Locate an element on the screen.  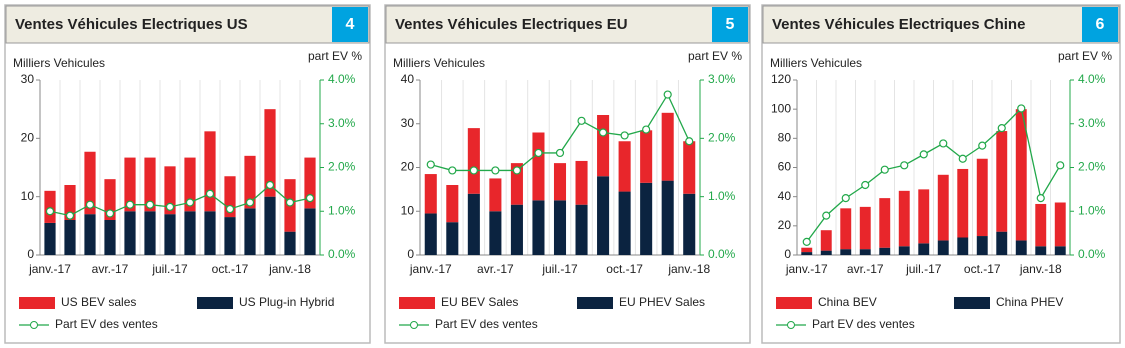
legend-marker is located at coordinates (414, 325).